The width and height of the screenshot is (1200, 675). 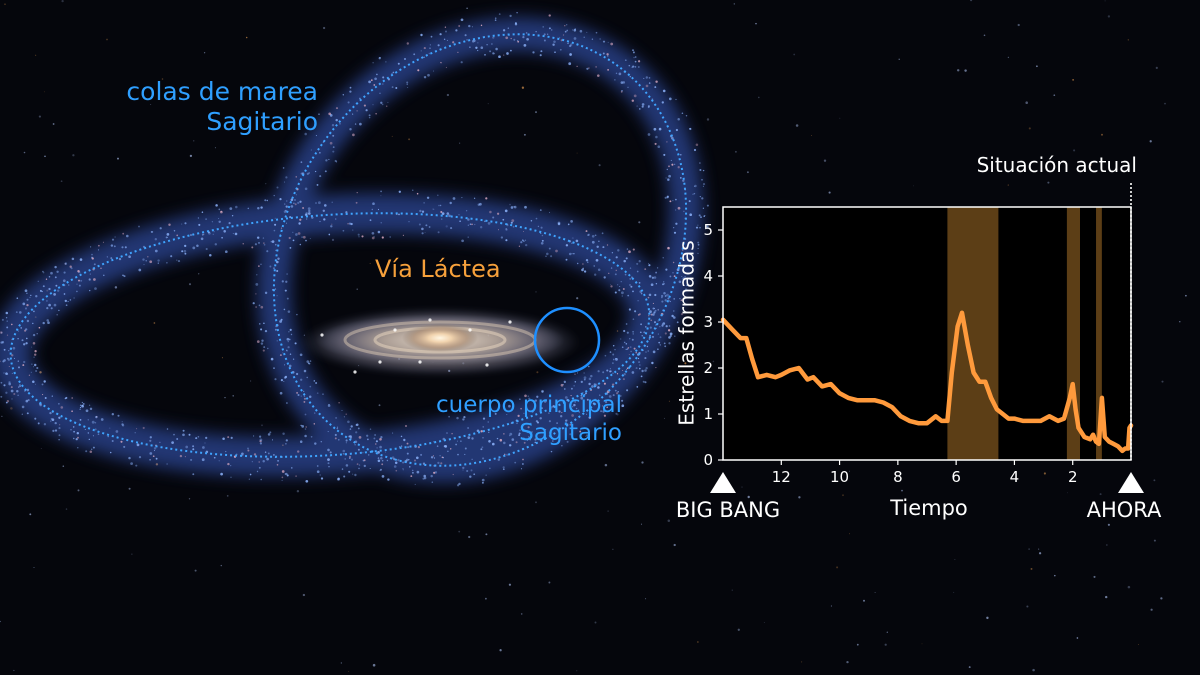 I want to click on y-tick-label: 3, so click(x=708, y=322).